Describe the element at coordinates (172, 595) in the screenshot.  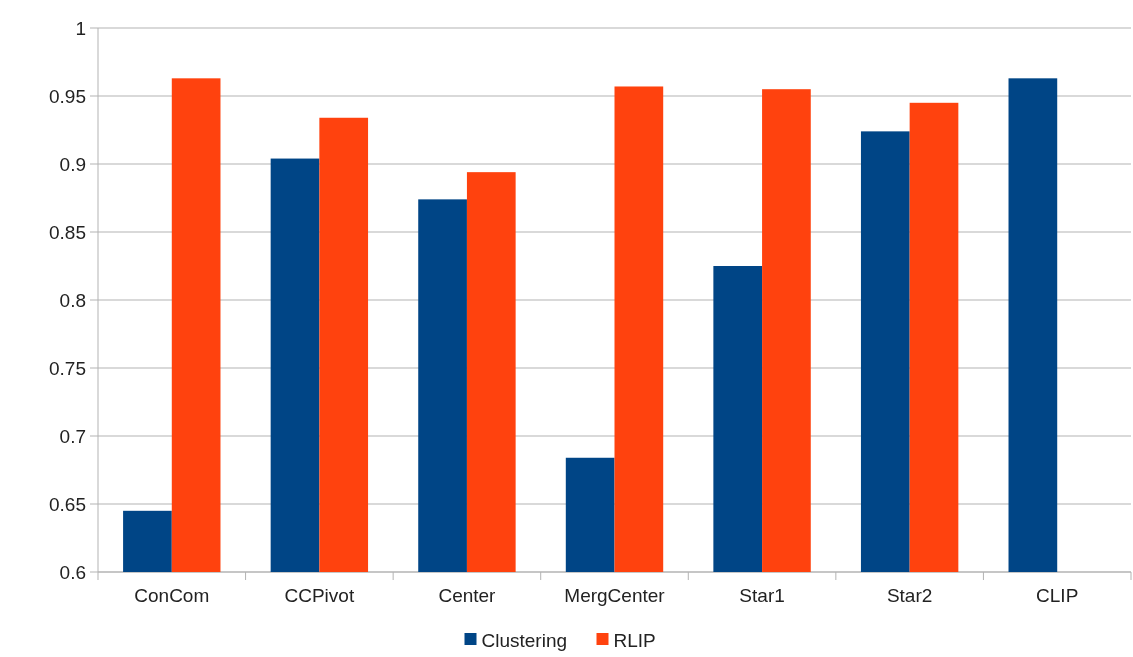
I see `x-tick-label: ConCom` at that location.